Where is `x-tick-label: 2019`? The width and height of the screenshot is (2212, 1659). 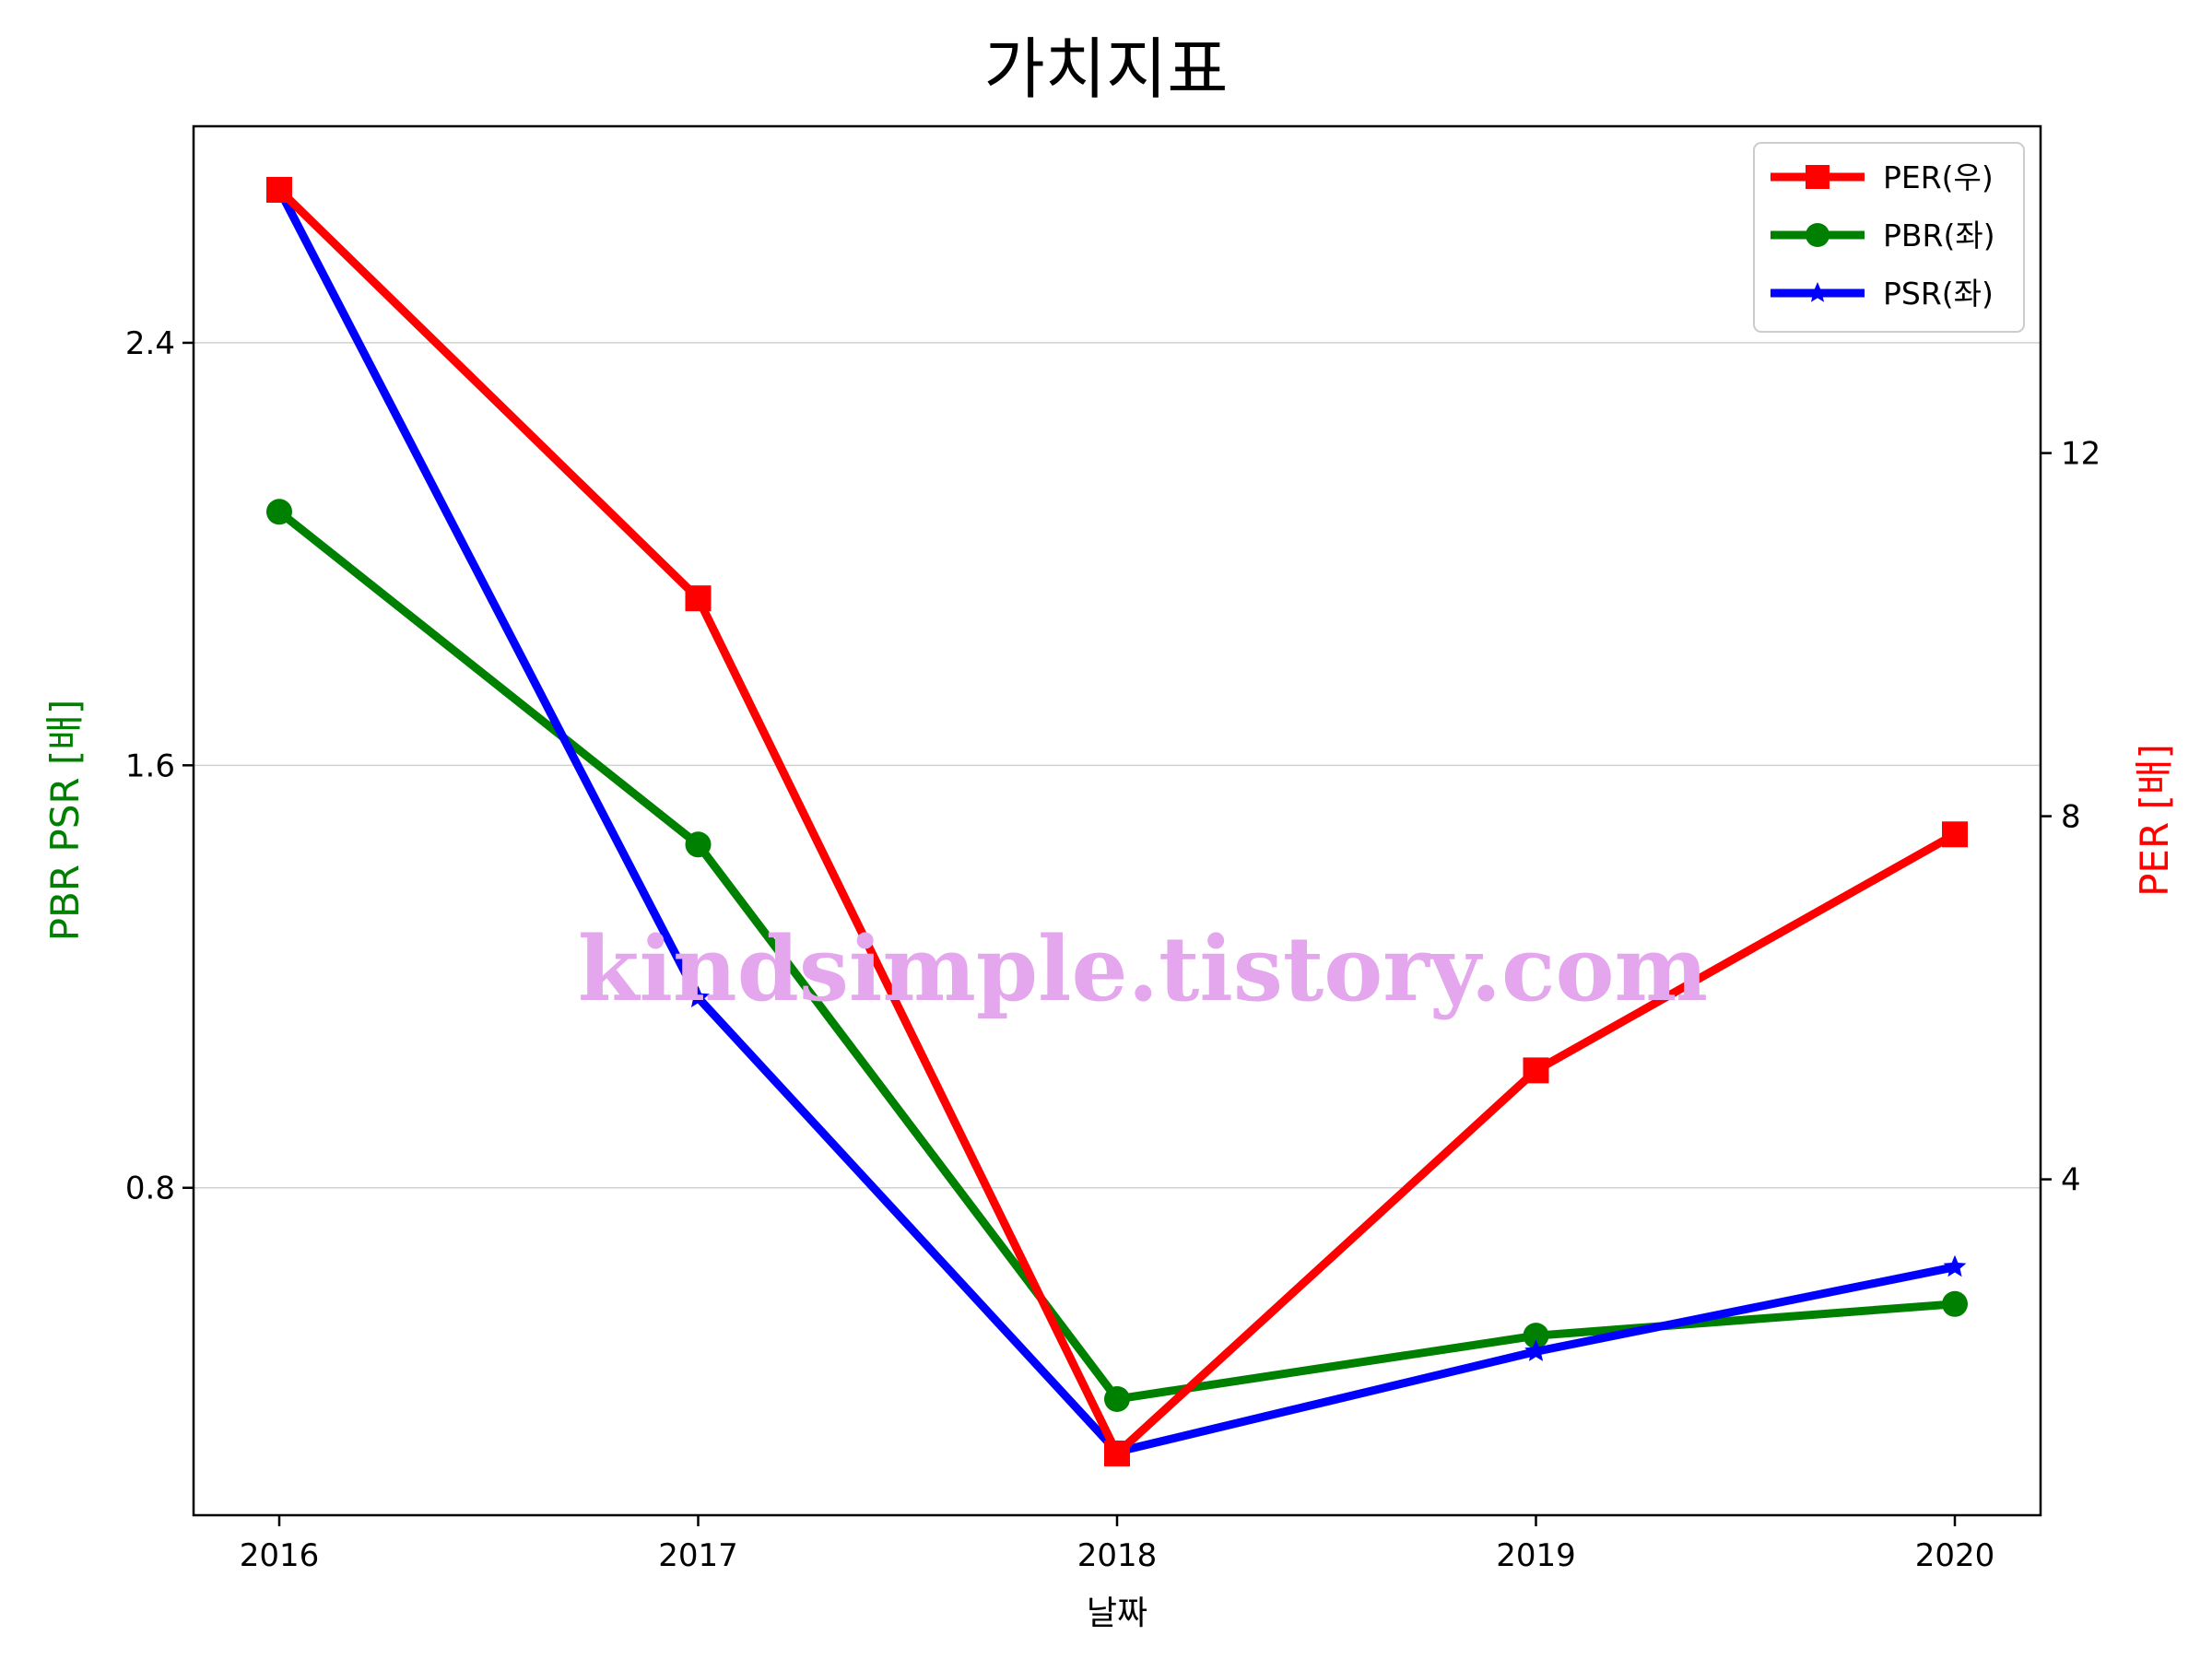 x-tick-label: 2019 is located at coordinates (1536, 1555).